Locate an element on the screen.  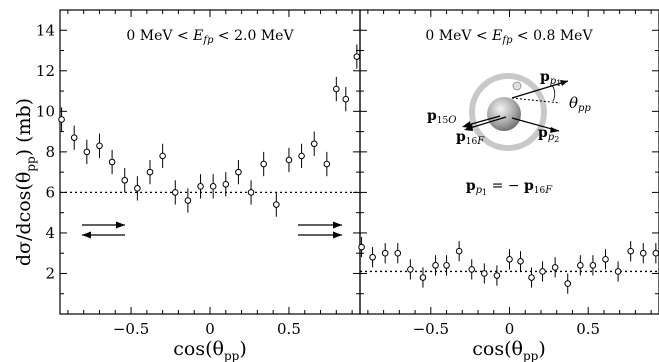
y-tick-label: 8 is located at coordinates (50, 152).